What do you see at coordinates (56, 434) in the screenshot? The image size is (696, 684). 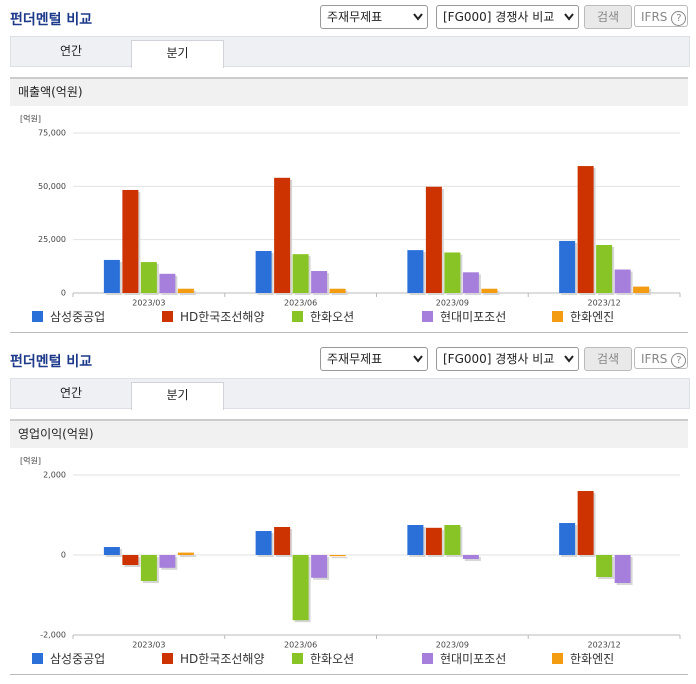 I see `section-title: 영업이익(억원)` at bounding box center [56, 434].